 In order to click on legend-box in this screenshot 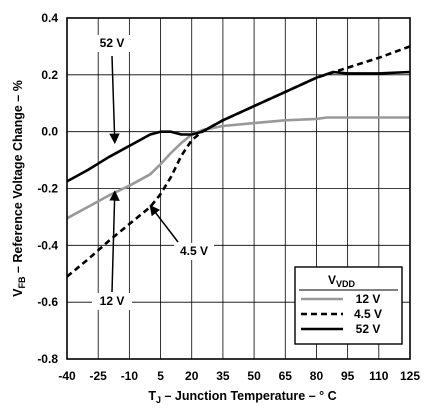, I will do `click(348, 305)`.